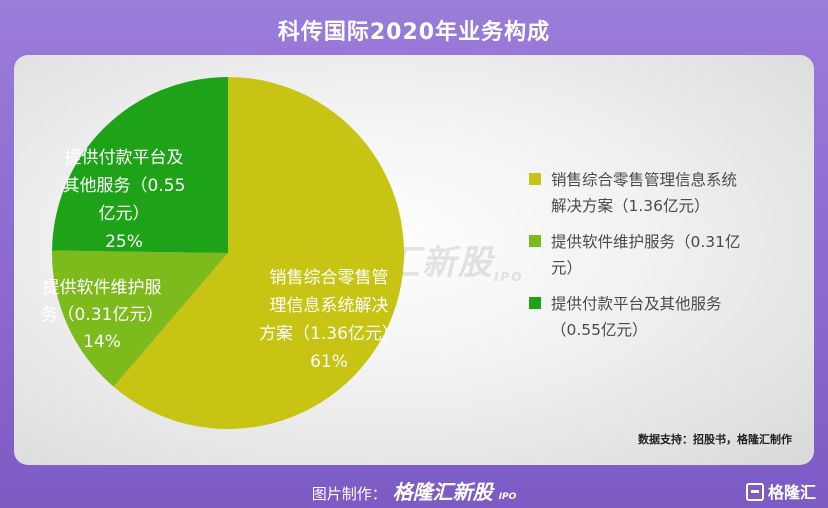 This screenshot has height=508, width=828. I want to click on chart-title: 科传国际2020年业务构成, so click(414, 32).